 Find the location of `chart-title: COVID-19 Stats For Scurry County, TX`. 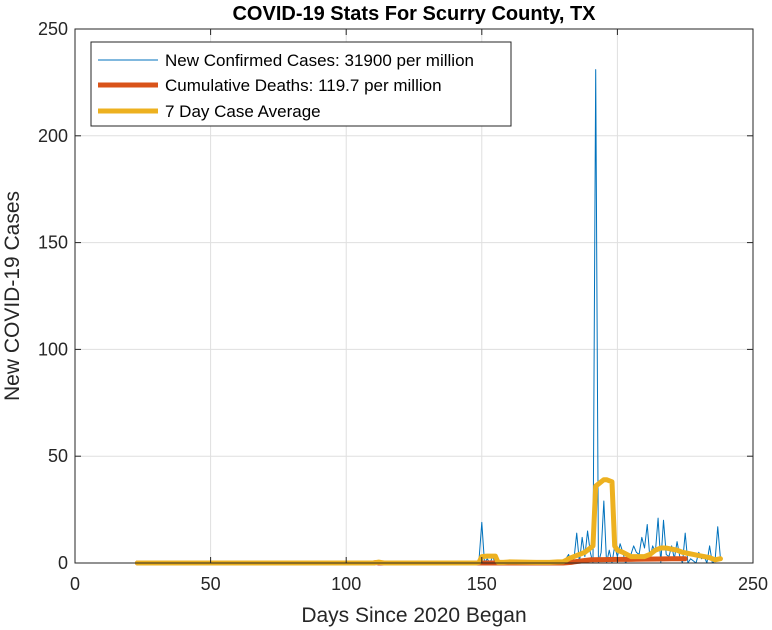

chart-title: COVID-19 Stats For Scurry County, TX is located at coordinates (414, 14).